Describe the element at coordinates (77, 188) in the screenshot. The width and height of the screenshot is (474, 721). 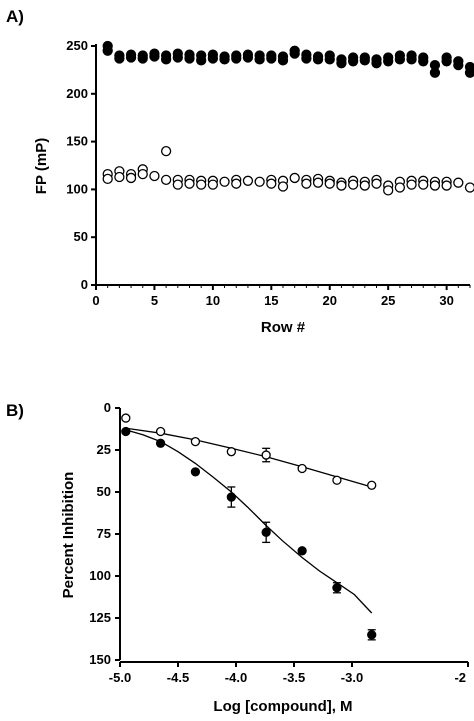
I see `chart-a-y-tick-label: 100` at that location.